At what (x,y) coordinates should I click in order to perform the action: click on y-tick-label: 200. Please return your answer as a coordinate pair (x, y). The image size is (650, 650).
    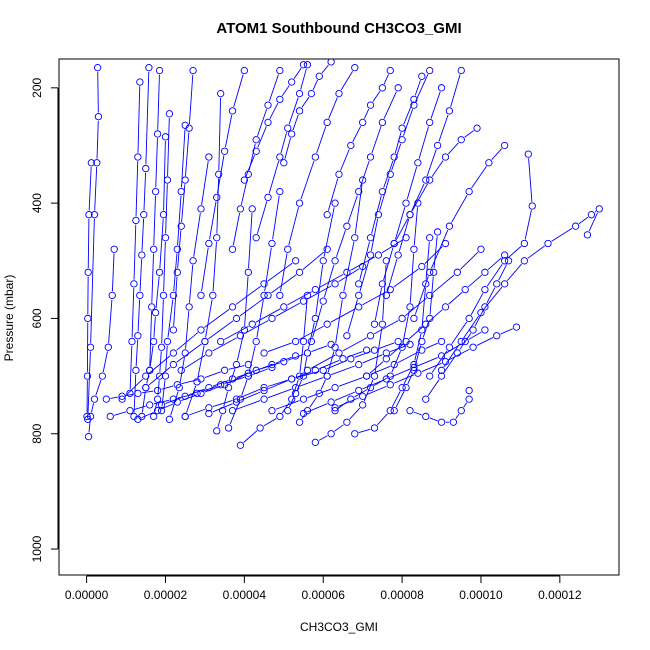
    Looking at the image, I should click on (37, 87).